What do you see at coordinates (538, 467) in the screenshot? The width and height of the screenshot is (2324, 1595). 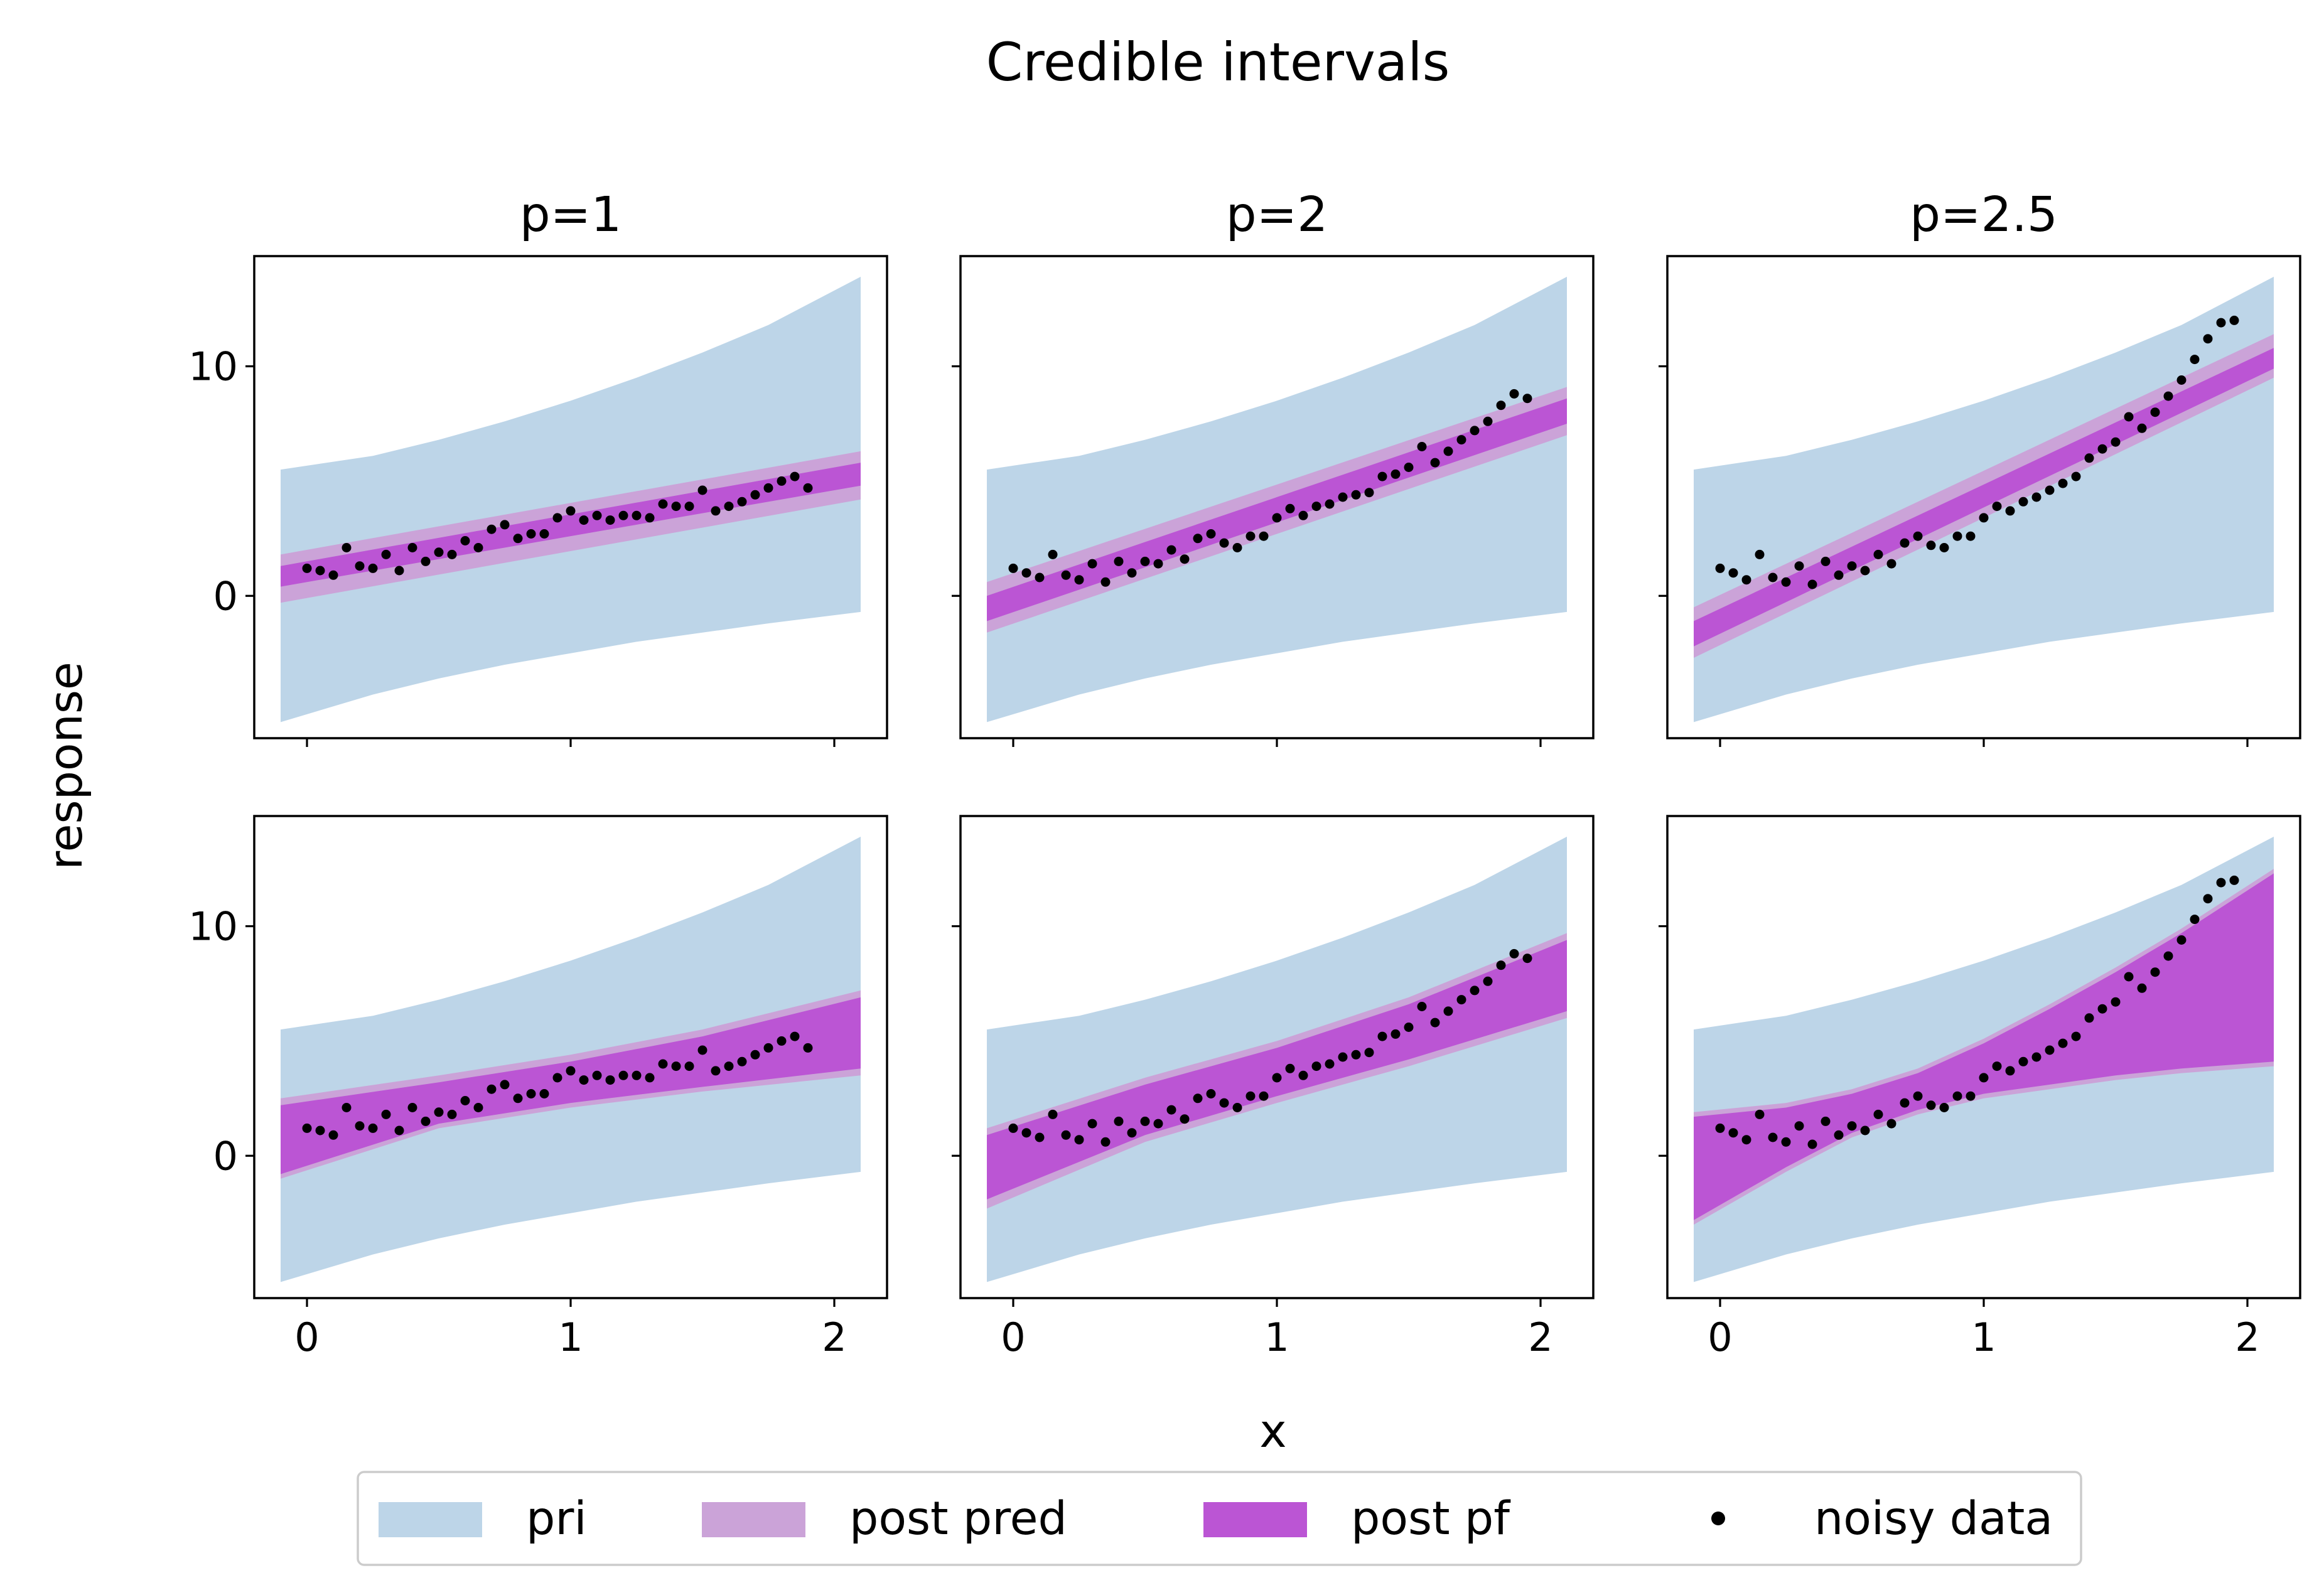 I see `panel-1: 0 10 p=1` at bounding box center [538, 467].